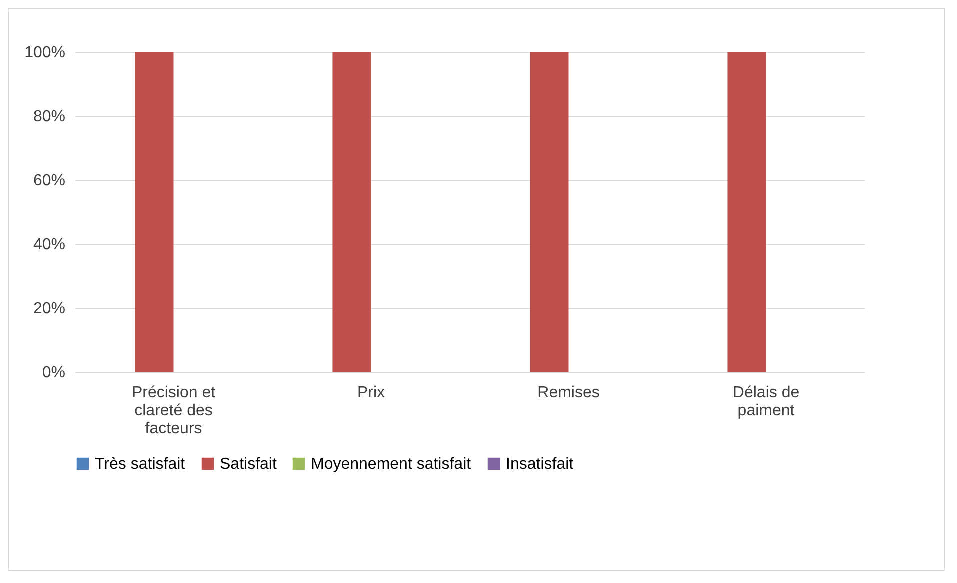  I want to click on y-tick-label: 100%, so click(45, 53).